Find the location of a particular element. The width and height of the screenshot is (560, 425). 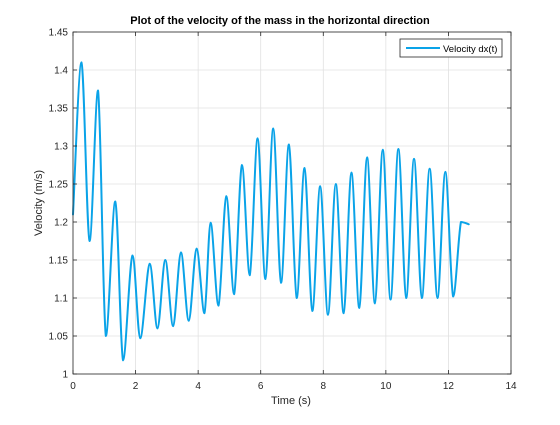

y-tick-label-0: 1 is located at coordinates (65, 375).